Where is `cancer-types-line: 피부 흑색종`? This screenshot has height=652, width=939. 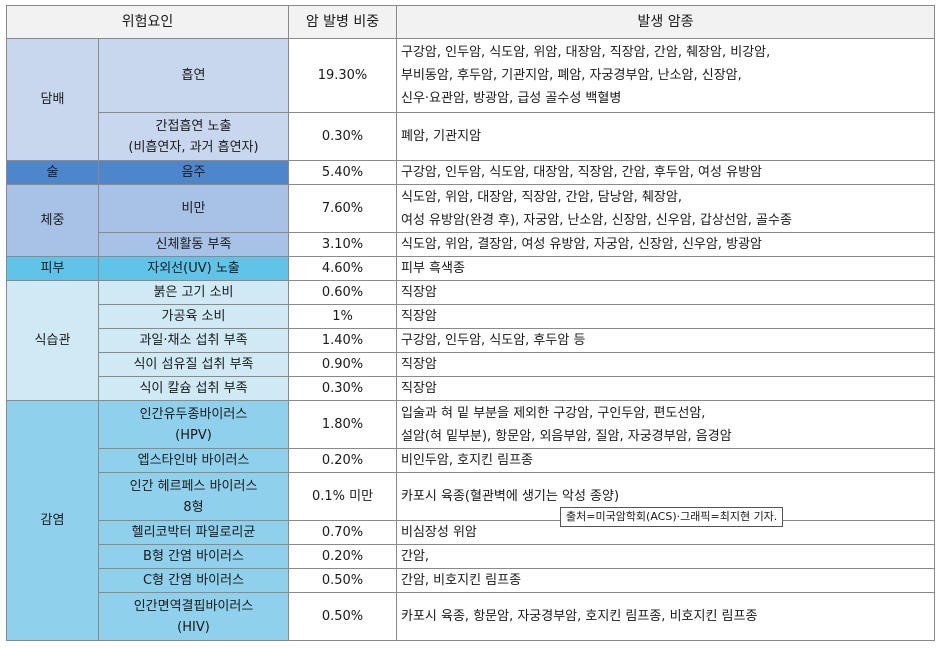 cancer-types-line: 피부 흑색종 is located at coordinates (433, 268).